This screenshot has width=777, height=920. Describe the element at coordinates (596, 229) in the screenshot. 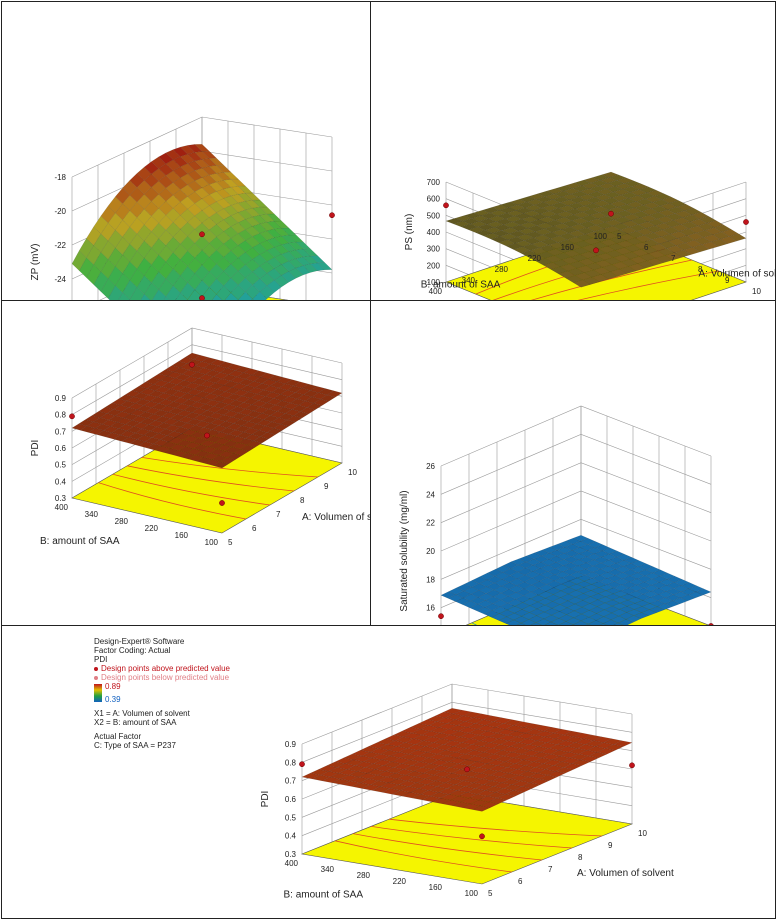

I see `ps-surface` at that location.